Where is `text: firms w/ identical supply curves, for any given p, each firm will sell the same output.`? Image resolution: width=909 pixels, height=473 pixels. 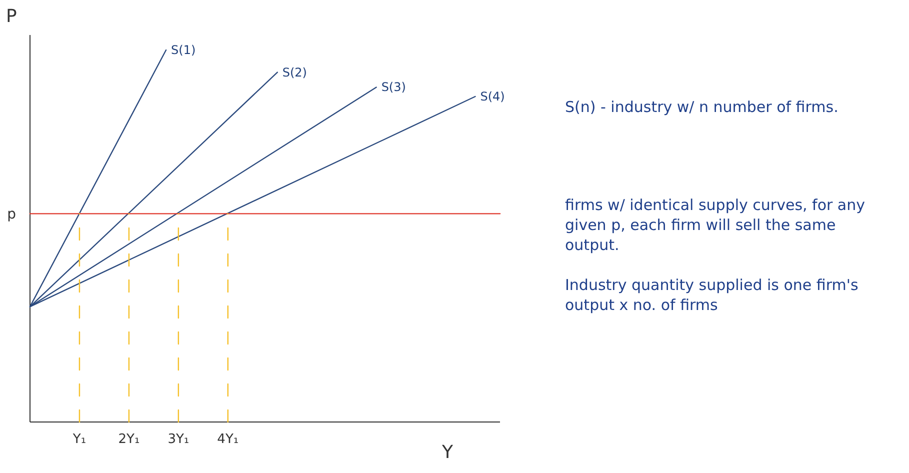 text: firms w/ identical supply curves, for any given p, each firm will sell the same output. is located at coordinates (715, 225).